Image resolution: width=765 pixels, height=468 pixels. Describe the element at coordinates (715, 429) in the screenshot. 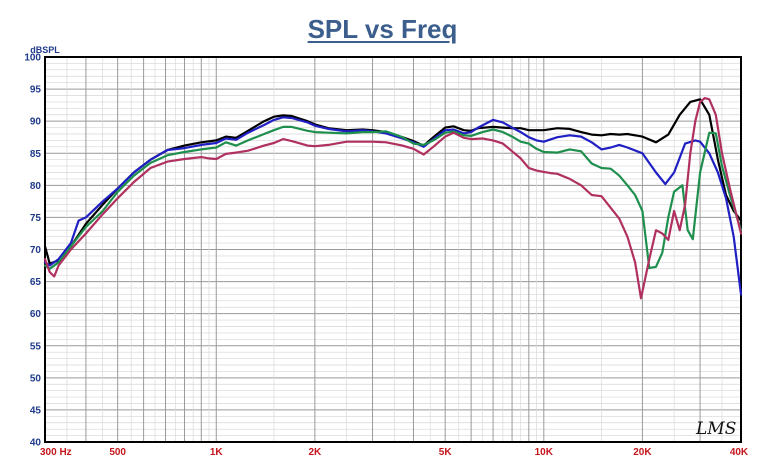

I see `watermark-lms: LMS` at that location.